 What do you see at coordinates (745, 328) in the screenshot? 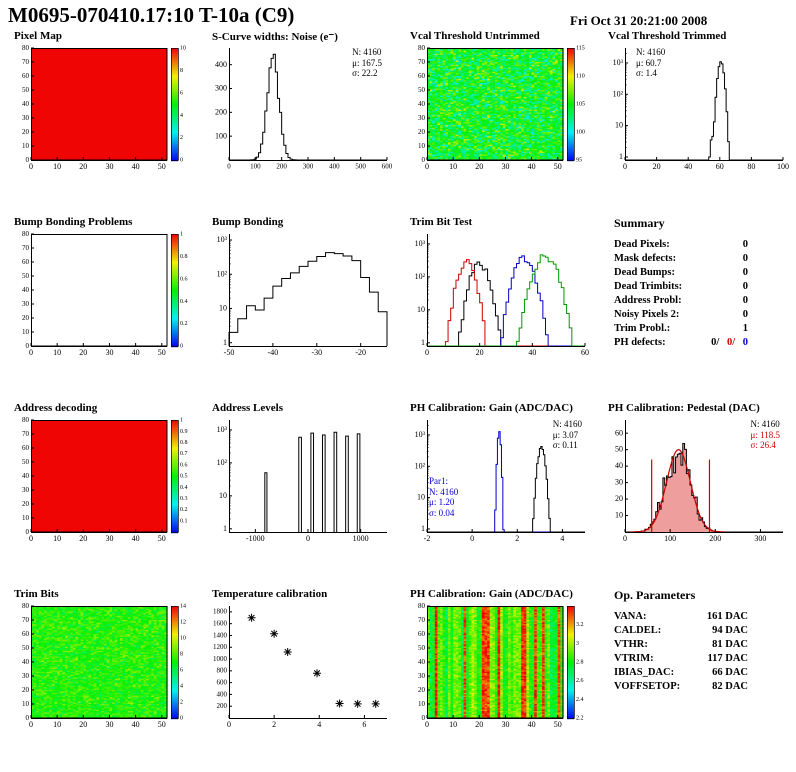
I see `summary-value: 1` at bounding box center [745, 328].